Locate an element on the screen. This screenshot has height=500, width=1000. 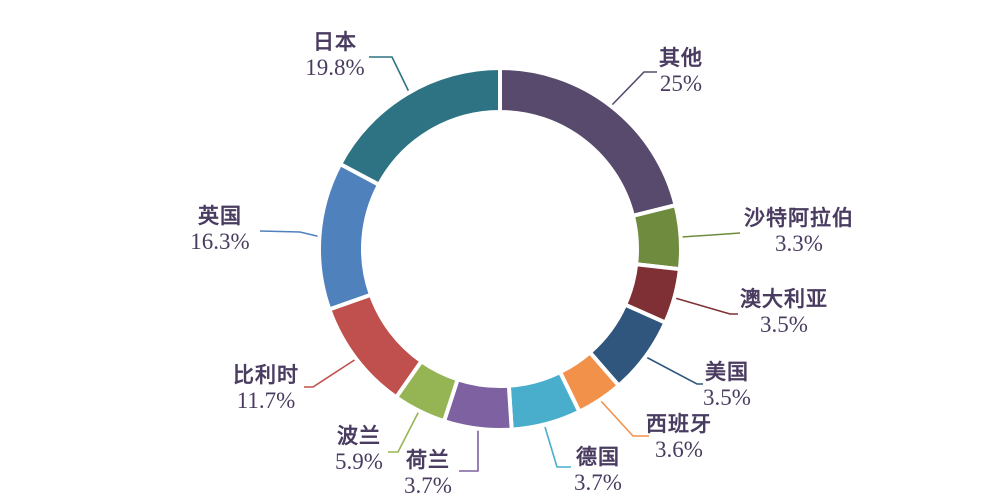
leader-line-netherlands is located at coordinates (469, 451).